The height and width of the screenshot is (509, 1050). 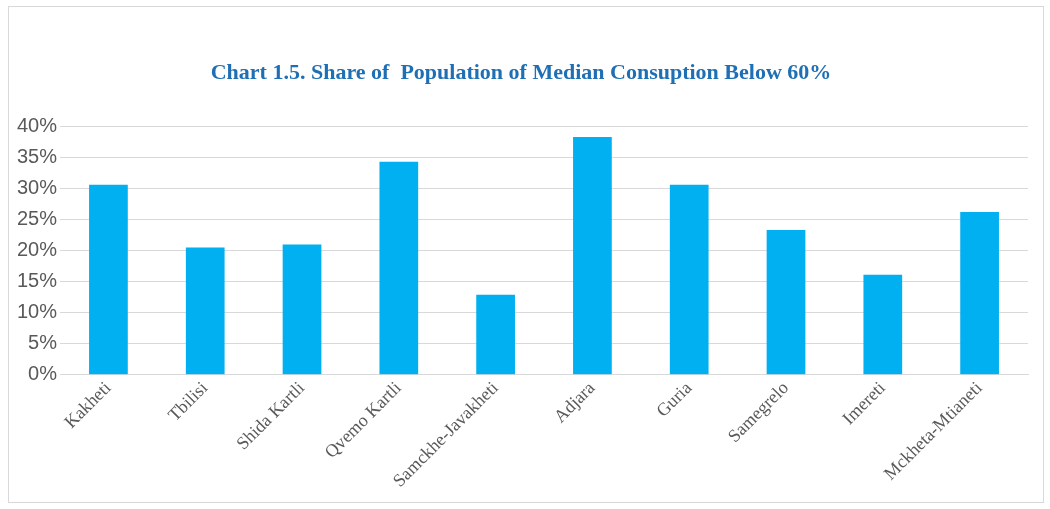 What do you see at coordinates (37, 311) in the screenshot?
I see `y-tick-label: 10%` at bounding box center [37, 311].